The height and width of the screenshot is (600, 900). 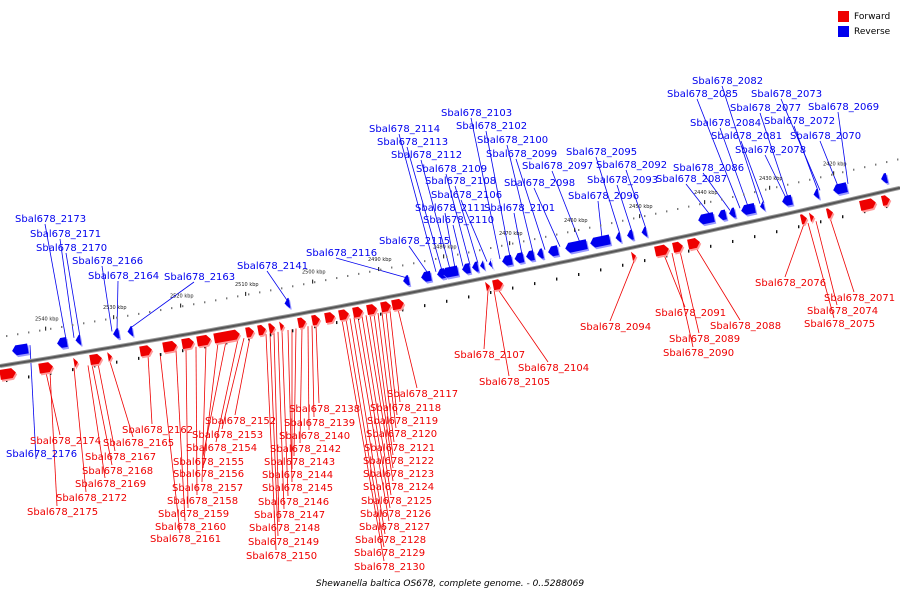 What do you see at coordinates (389, 567) in the screenshot?
I see `gene-label: Sbal678_2130` at bounding box center [389, 567].